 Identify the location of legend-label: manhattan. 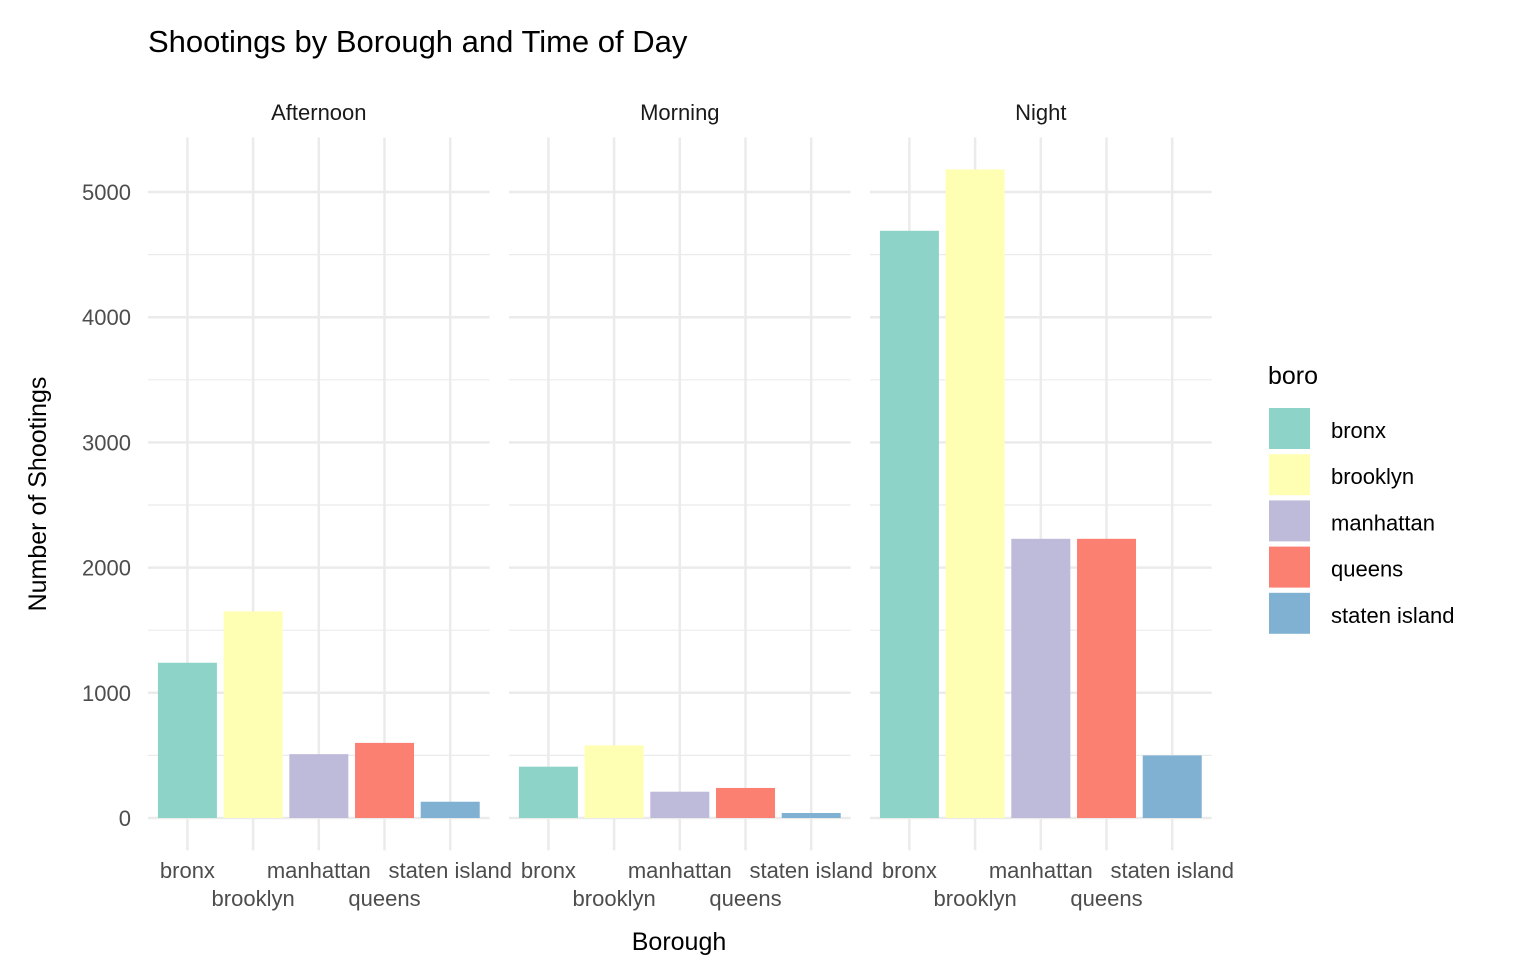
(1383, 522).